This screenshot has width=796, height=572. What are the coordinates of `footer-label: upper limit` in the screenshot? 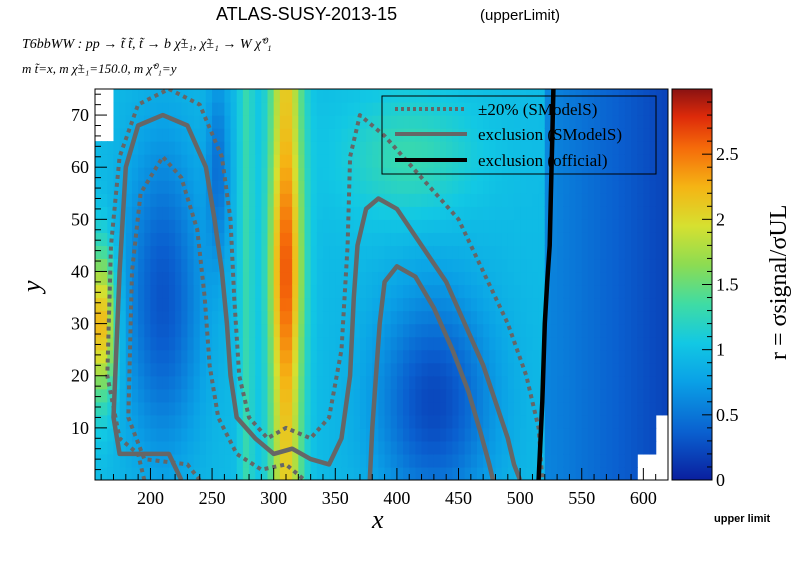 It's located at (742, 519).